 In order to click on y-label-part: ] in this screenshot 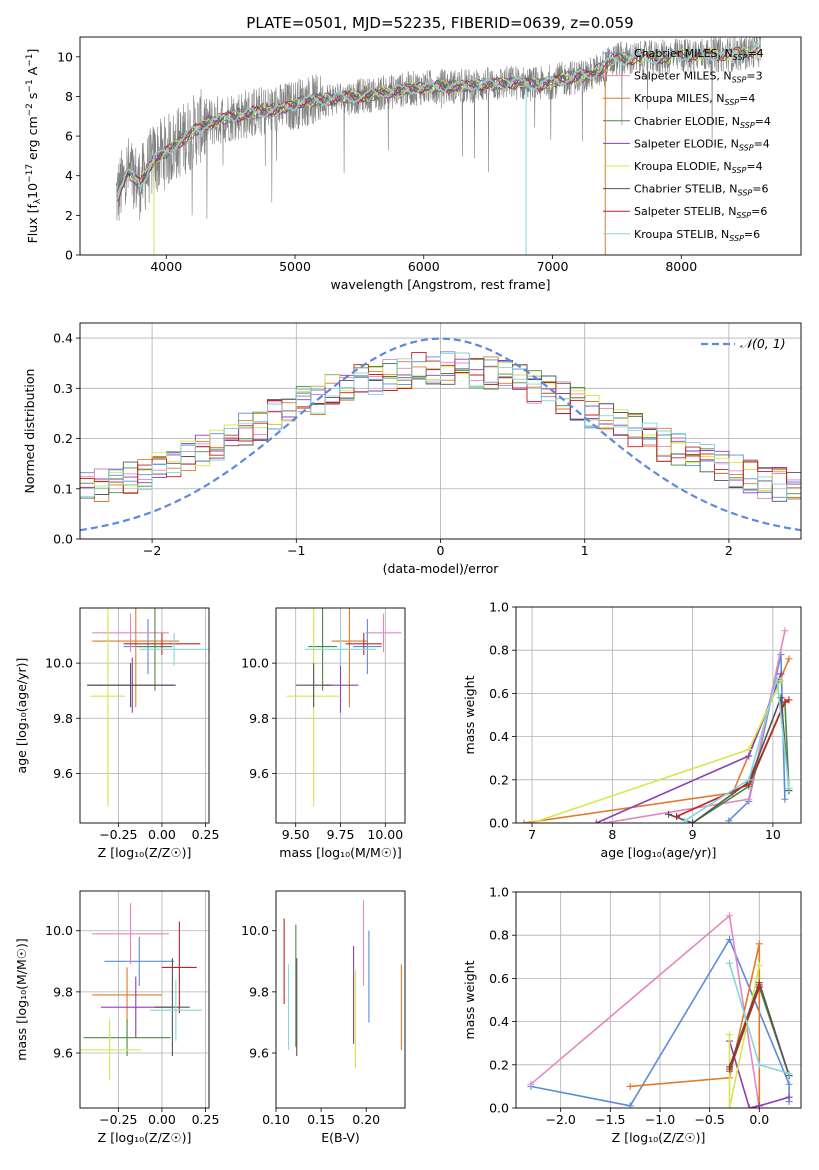, I will do `click(32, 51)`.